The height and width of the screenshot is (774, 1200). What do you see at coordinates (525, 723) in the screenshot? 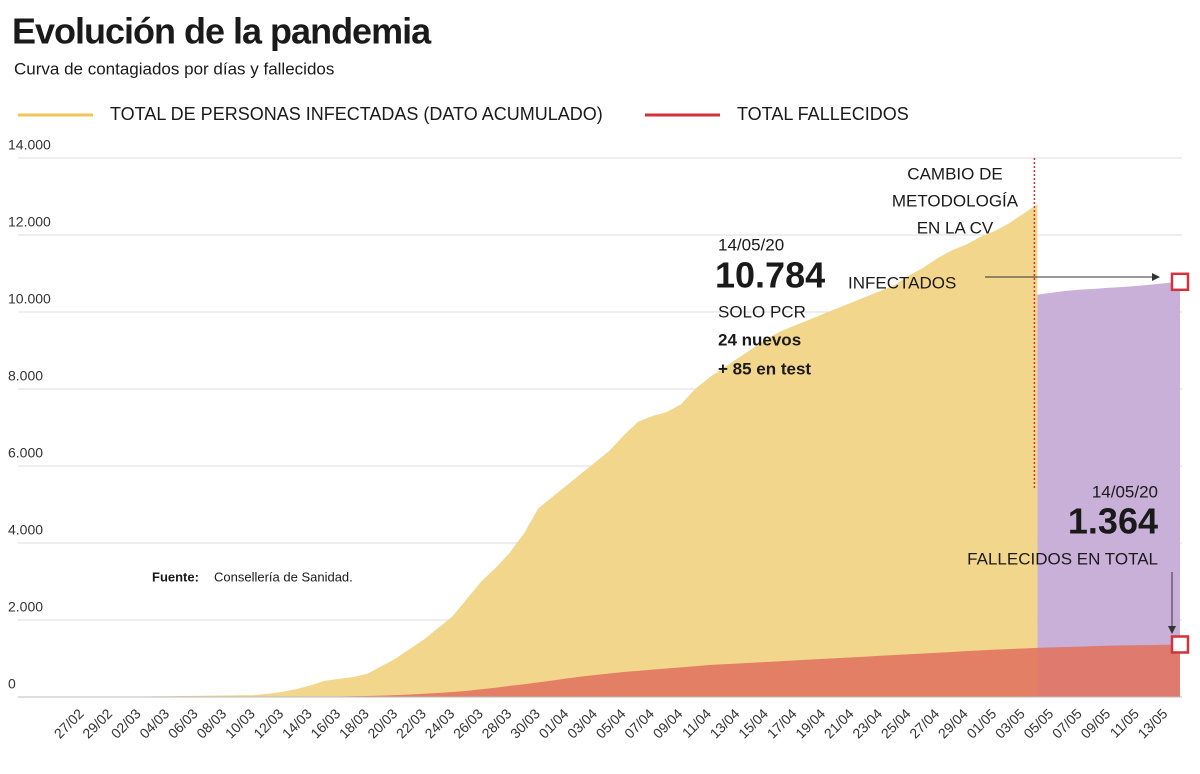
I see `x-tick-label: 30/03` at bounding box center [525, 723].